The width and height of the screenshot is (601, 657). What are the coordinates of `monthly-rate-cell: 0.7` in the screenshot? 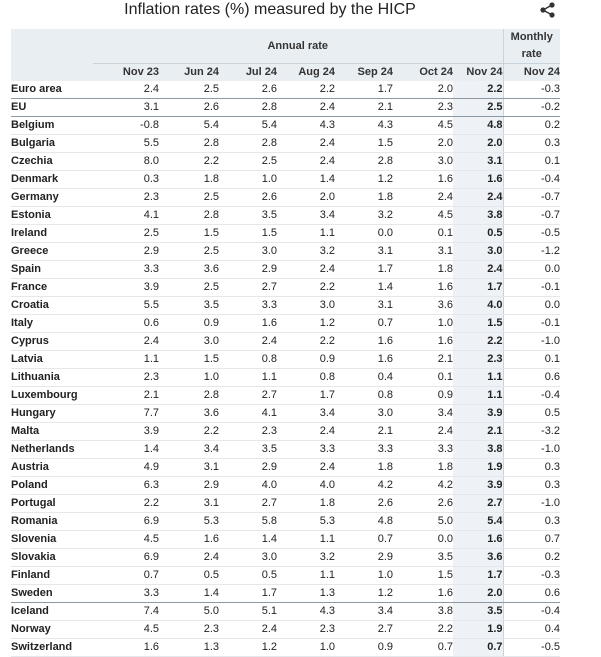 It's located at (531, 539).